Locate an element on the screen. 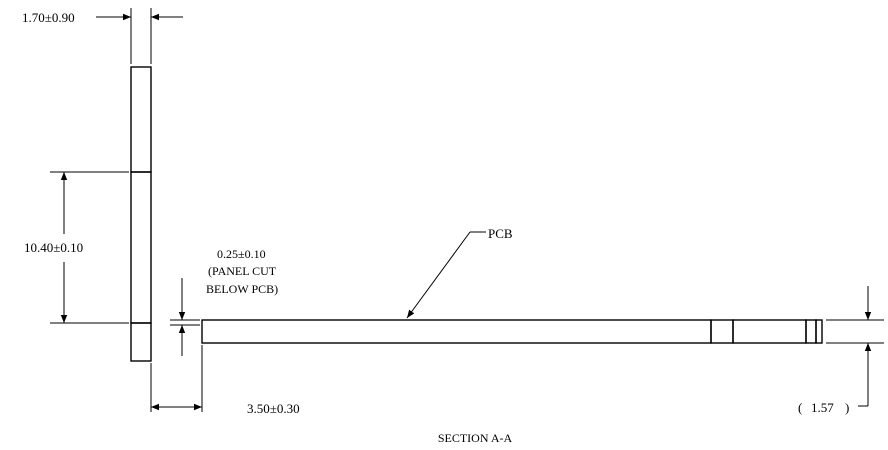 The height and width of the screenshot is (450, 888). panel-thickness-label: 1.70±0.90 is located at coordinates (48, 17).